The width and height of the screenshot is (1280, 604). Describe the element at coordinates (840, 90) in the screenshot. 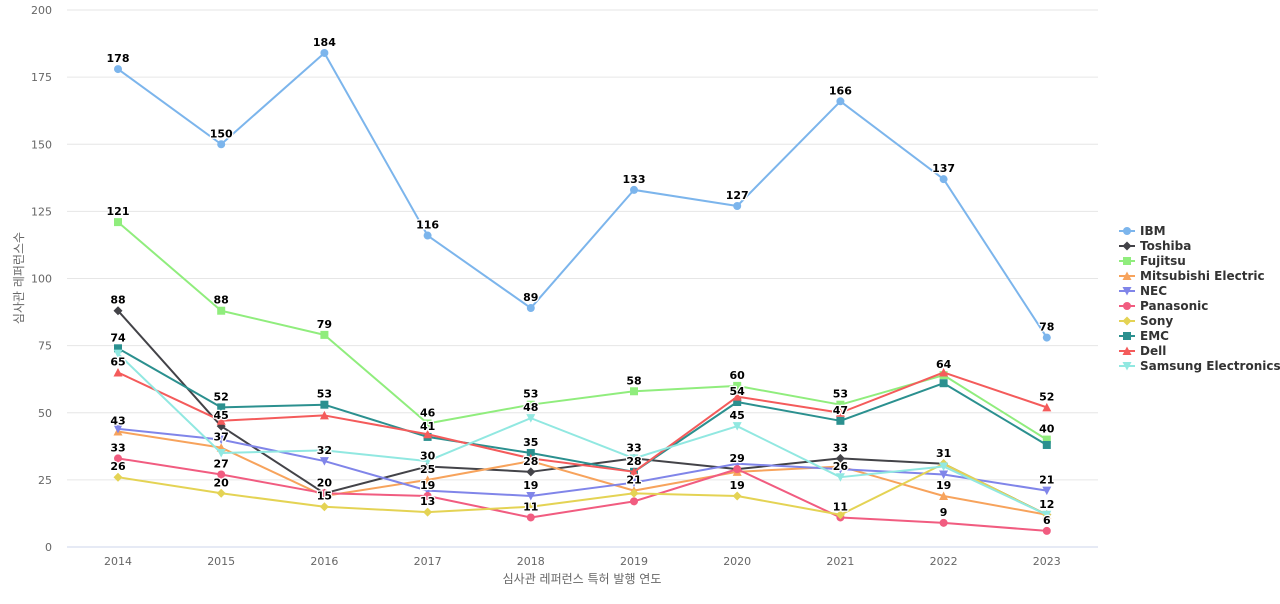

I see `data-label: 166` at that location.